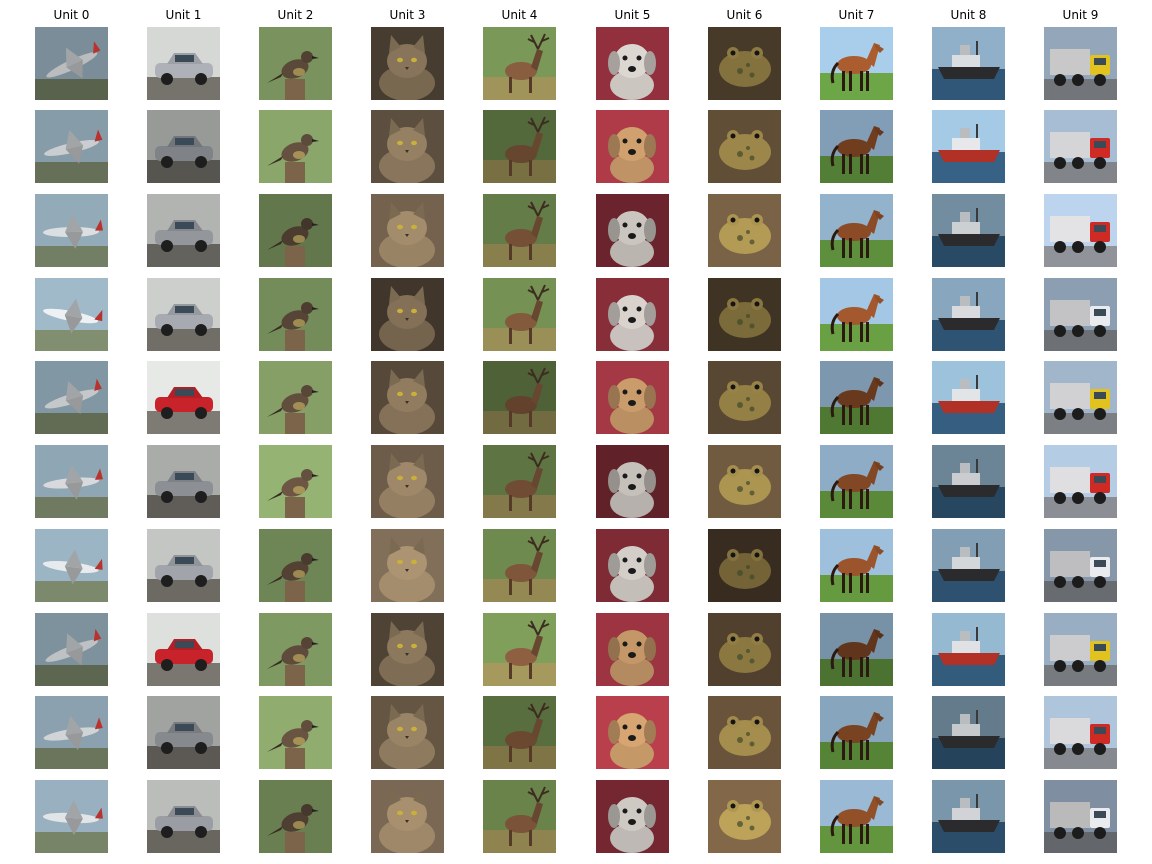 Image resolution: width=1152 pixels, height=864 pixels. What do you see at coordinates (519, 15) in the screenshot?
I see `column-title-unit-4: Unit 4` at bounding box center [519, 15].